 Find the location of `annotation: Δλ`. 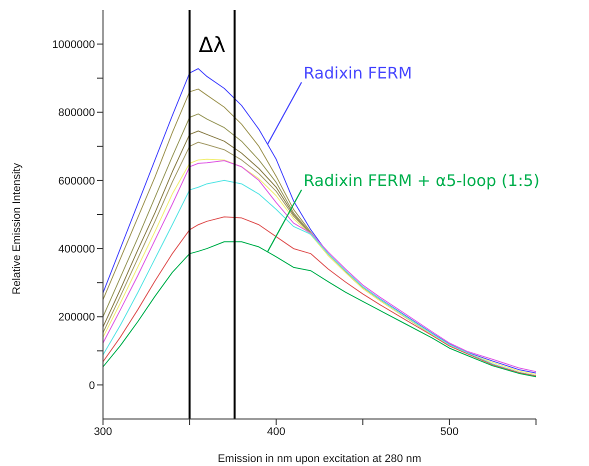

annotation: Δλ is located at coordinates (212, 45).